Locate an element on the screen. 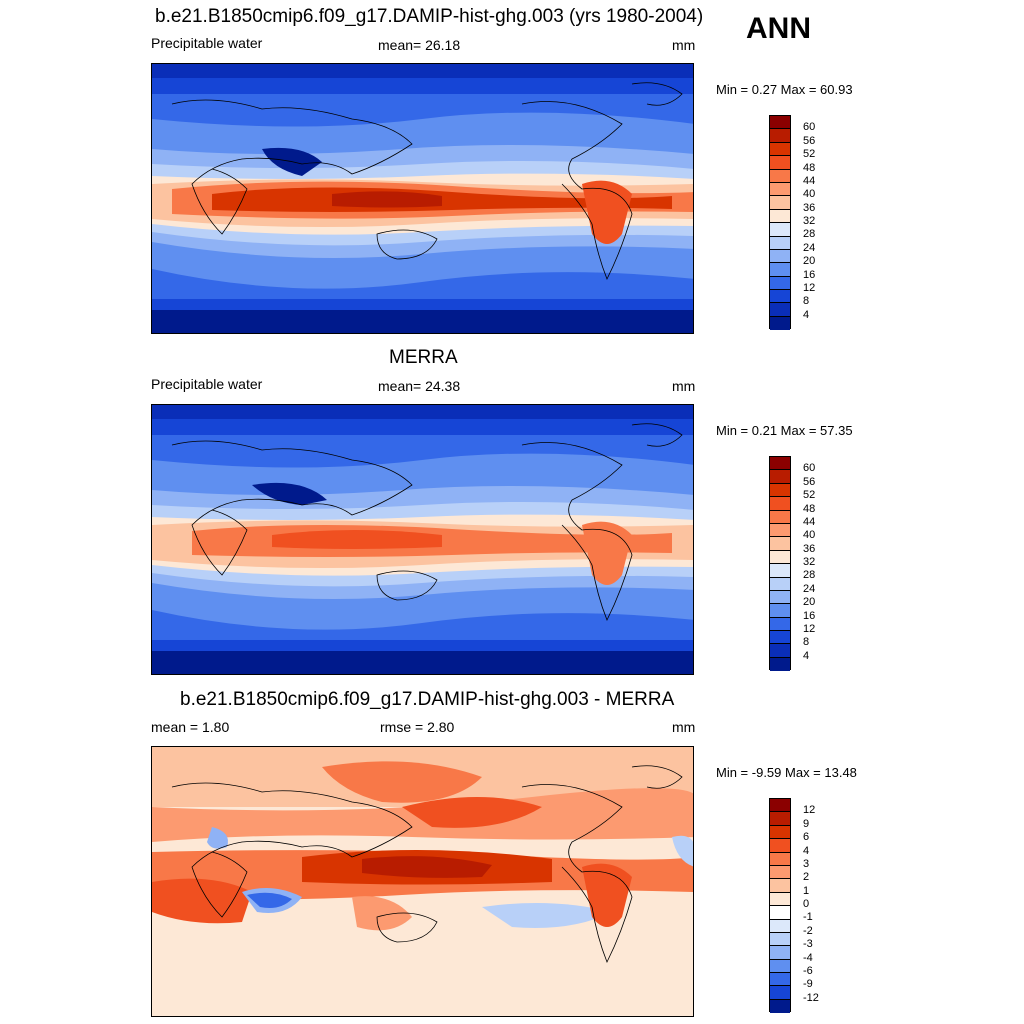 The image size is (1024, 1024). panel-2-colorbar-tick: 24 is located at coordinates (809, 588).